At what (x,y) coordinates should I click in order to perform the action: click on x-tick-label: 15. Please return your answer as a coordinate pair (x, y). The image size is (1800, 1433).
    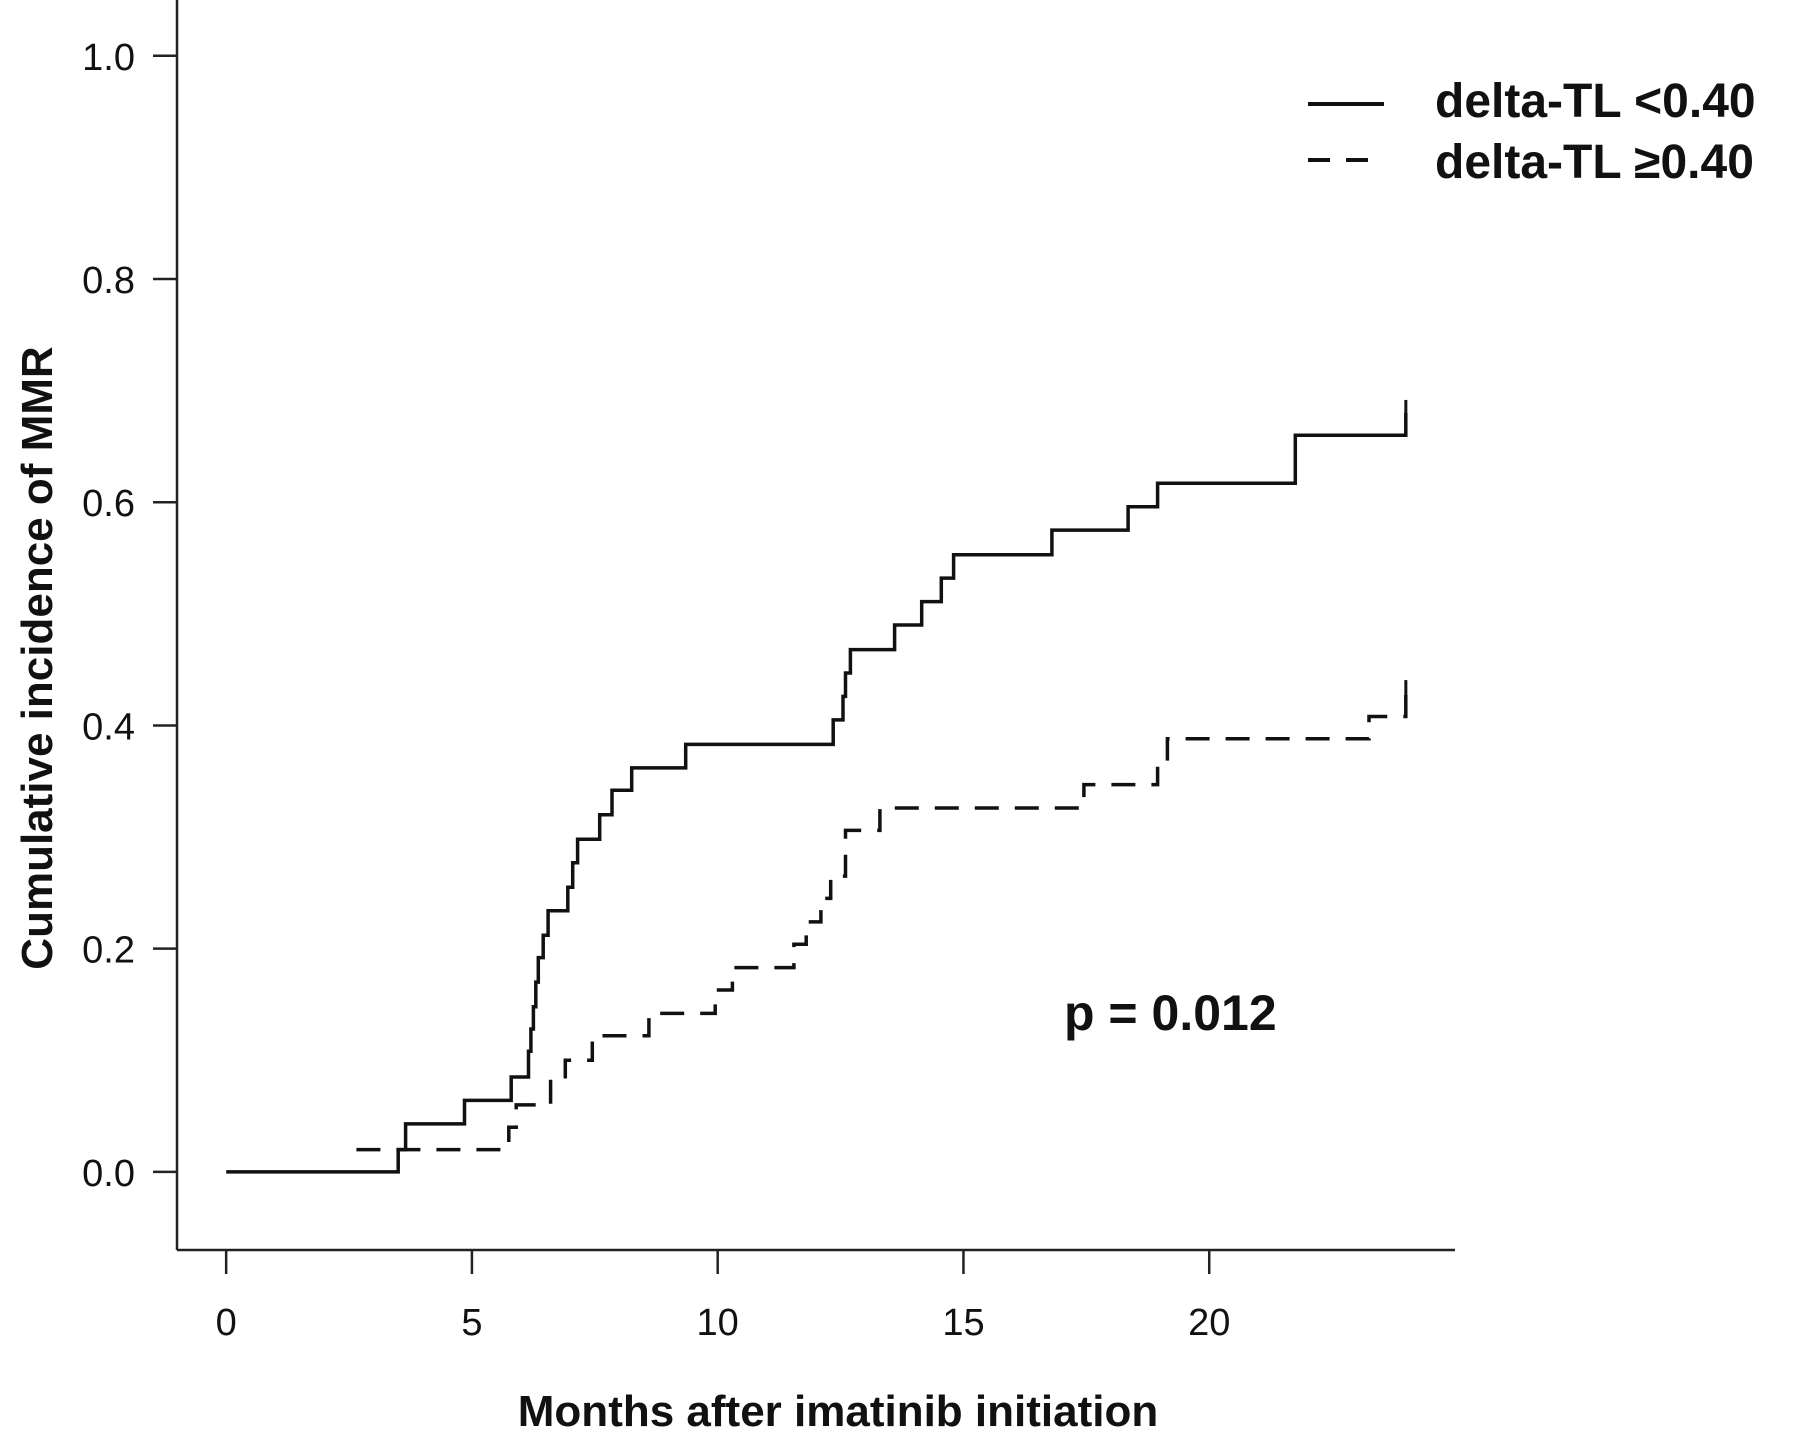
    Looking at the image, I should click on (963, 1323).